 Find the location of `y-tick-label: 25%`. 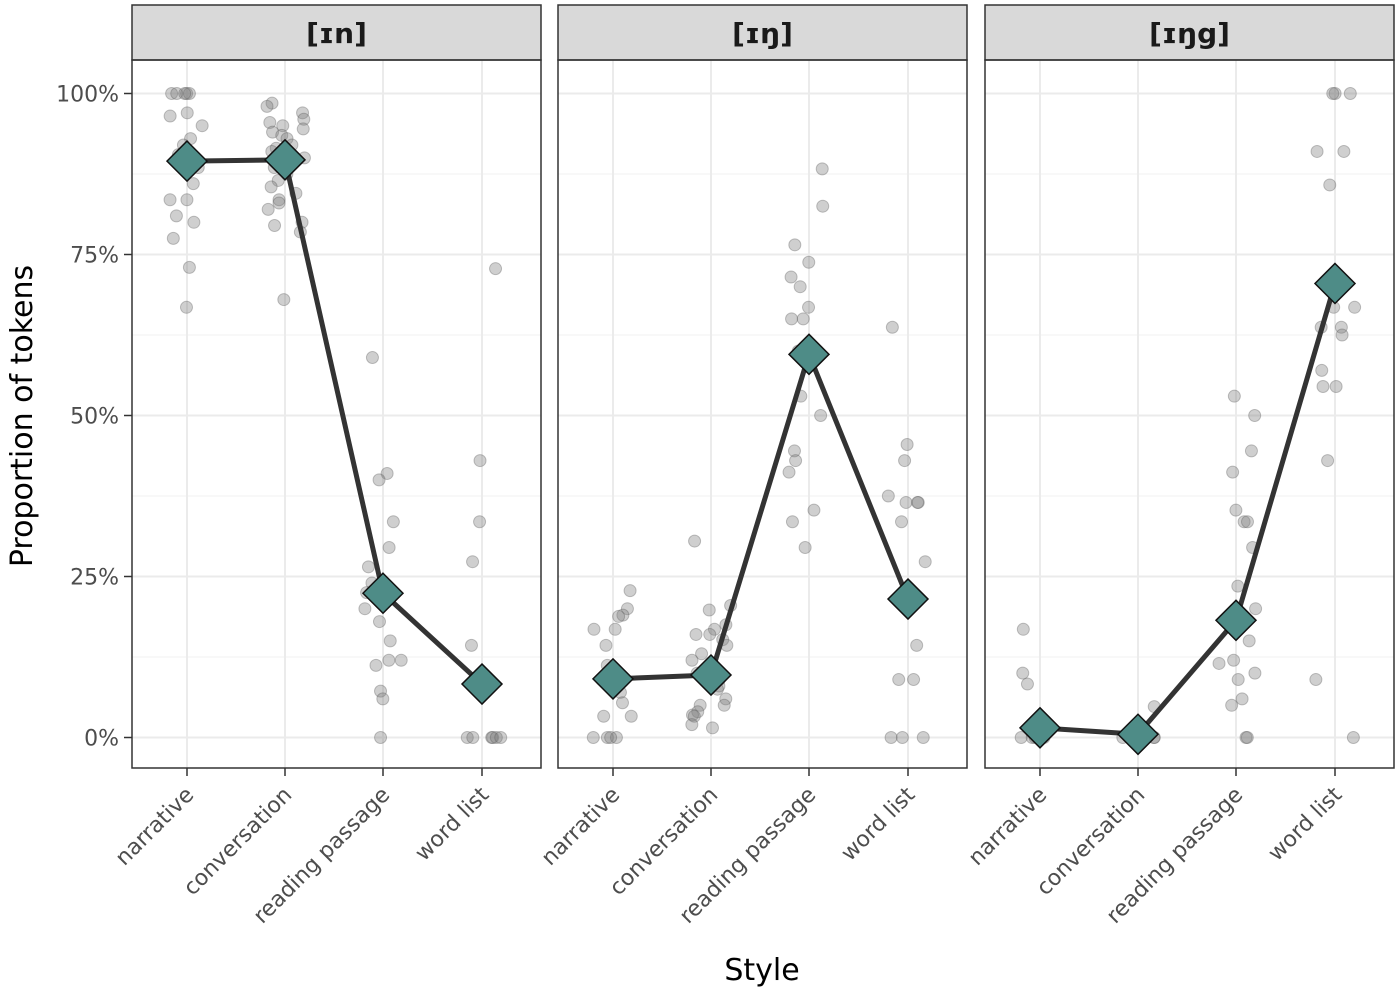

y-tick-label: 25% is located at coordinates (94, 578).